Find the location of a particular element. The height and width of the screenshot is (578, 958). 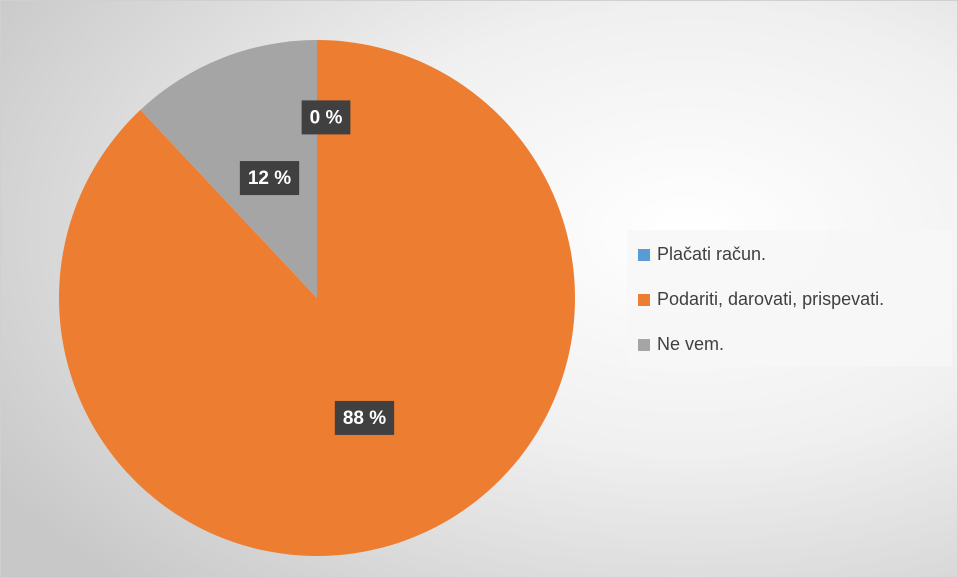

data-label: 12 % is located at coordinates (269, 178).